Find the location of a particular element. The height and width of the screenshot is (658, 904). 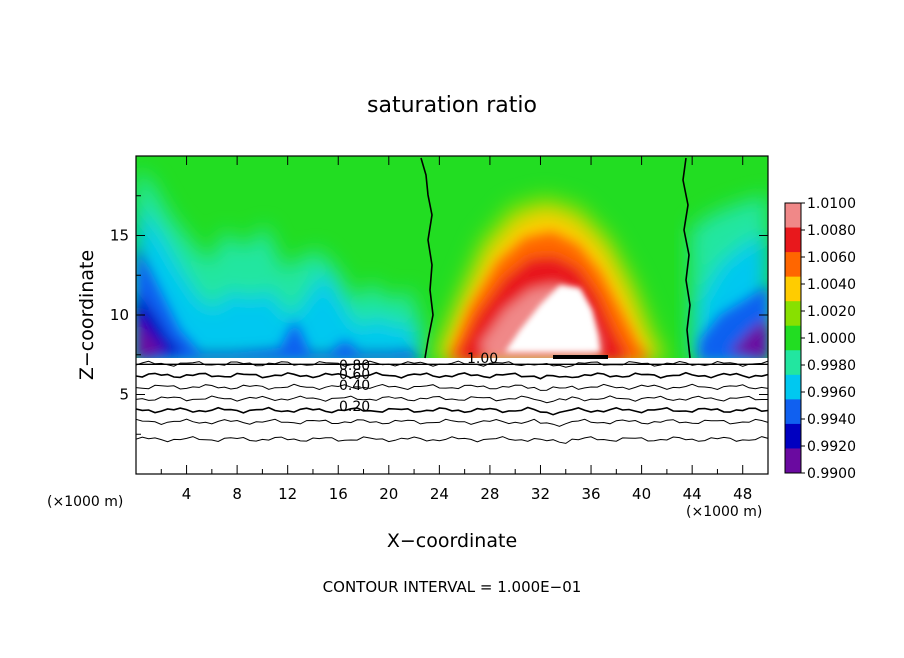

x-tick-label: 48 is located at coordinates (742, 494).